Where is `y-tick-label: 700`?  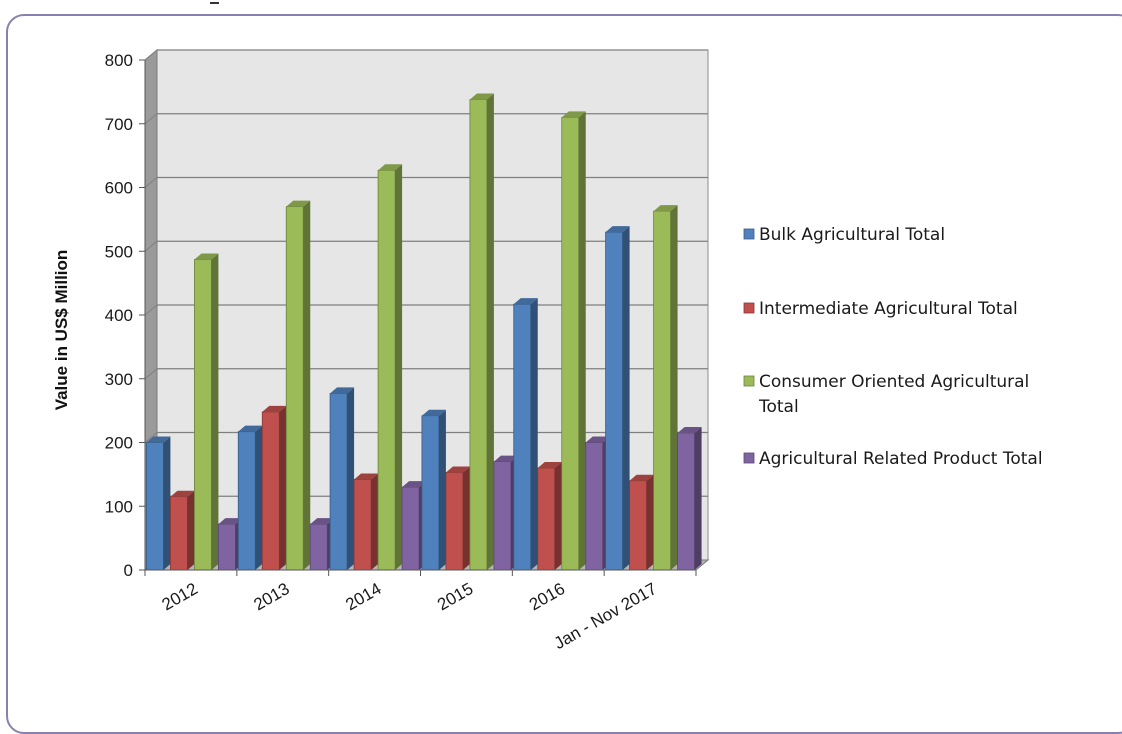
y-tick-label: 700 is located at coordinates (119, 124).